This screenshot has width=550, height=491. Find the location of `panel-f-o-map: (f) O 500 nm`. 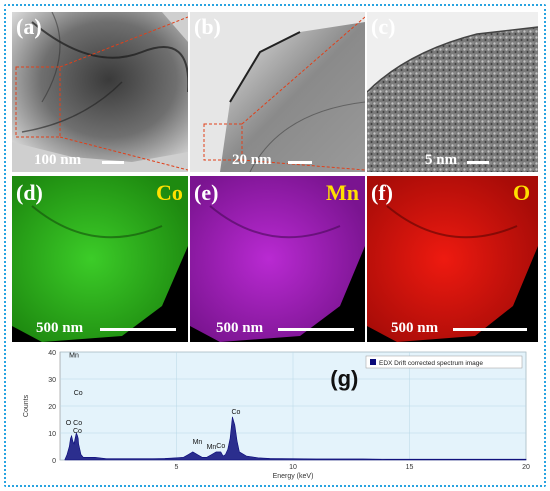

panel-f-o-map: (f) O 500 nm is located at coordinates (452, 259).